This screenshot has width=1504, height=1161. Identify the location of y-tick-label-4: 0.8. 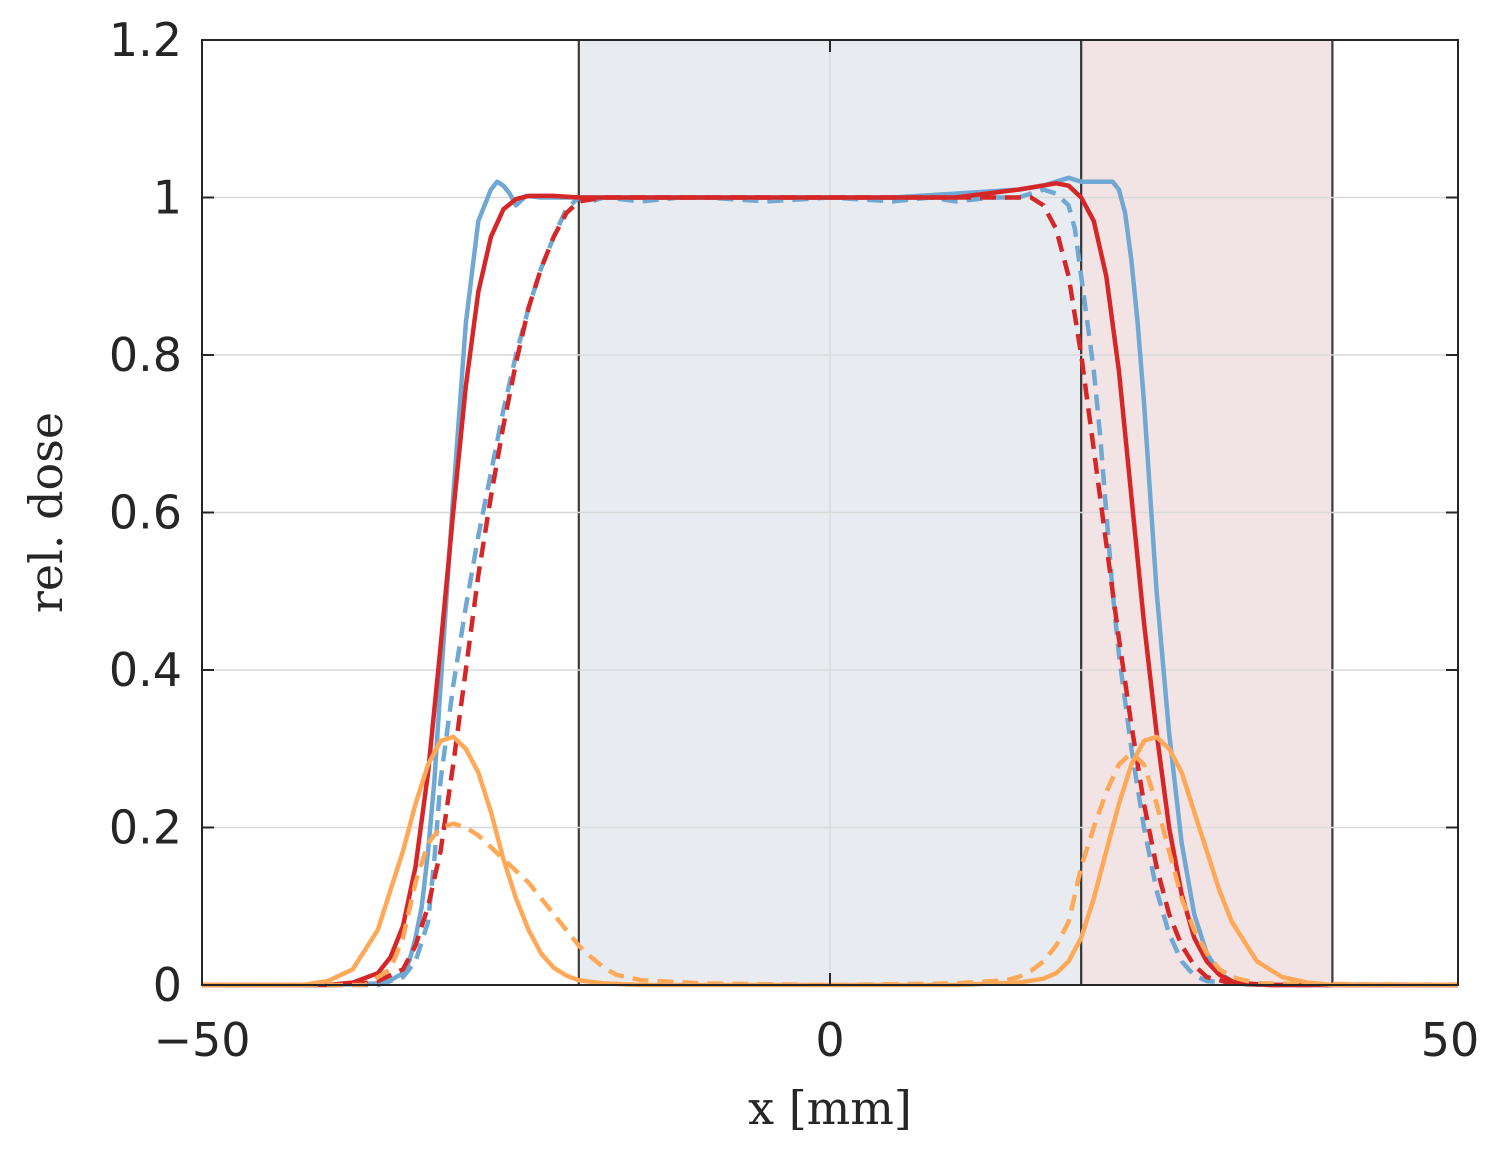
(145, 355).